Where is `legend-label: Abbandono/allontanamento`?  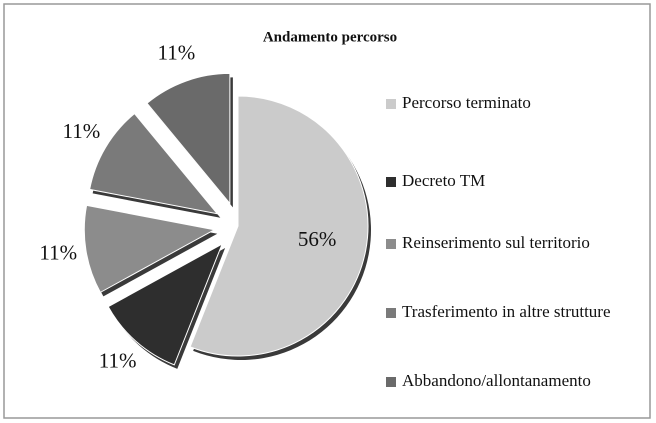 legend-label: Abbandono/allontanamento is located at coordinates (496, 380).